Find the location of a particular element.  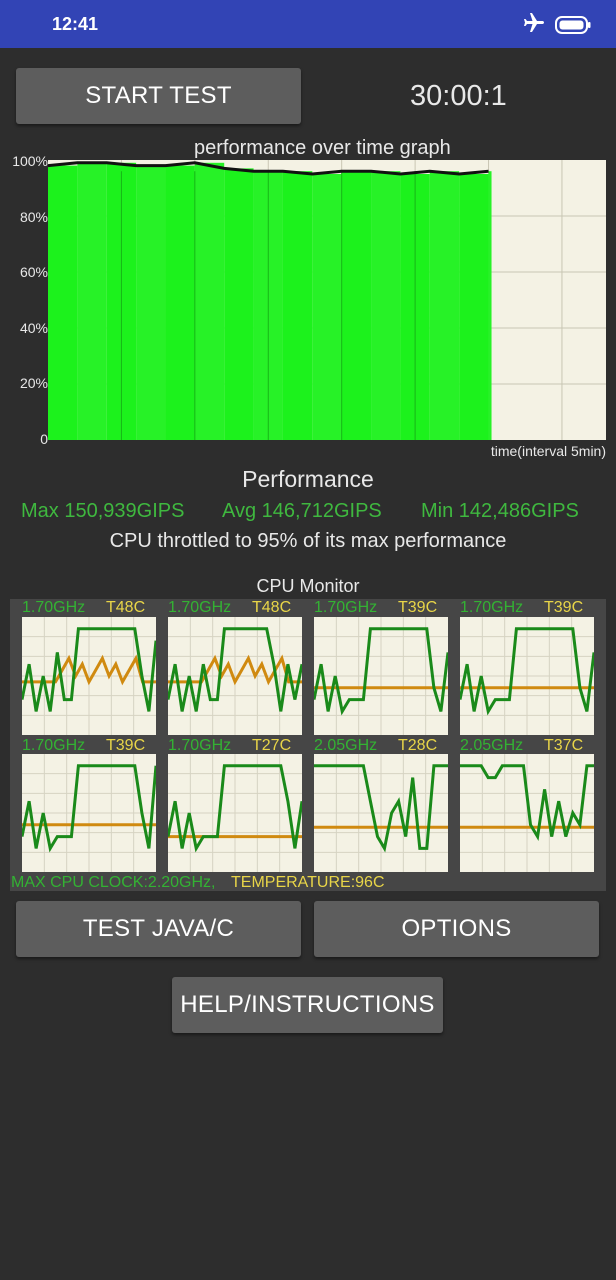

y-tick-20: 20% is located at coordinates (33, 383).